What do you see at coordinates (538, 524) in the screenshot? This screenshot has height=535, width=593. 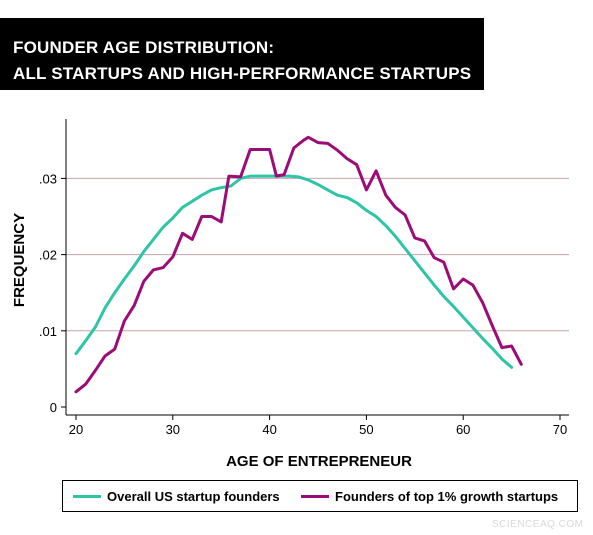 I see `watermark-text: SCIENCEAQ.COM` at bounding box center [538, 524].